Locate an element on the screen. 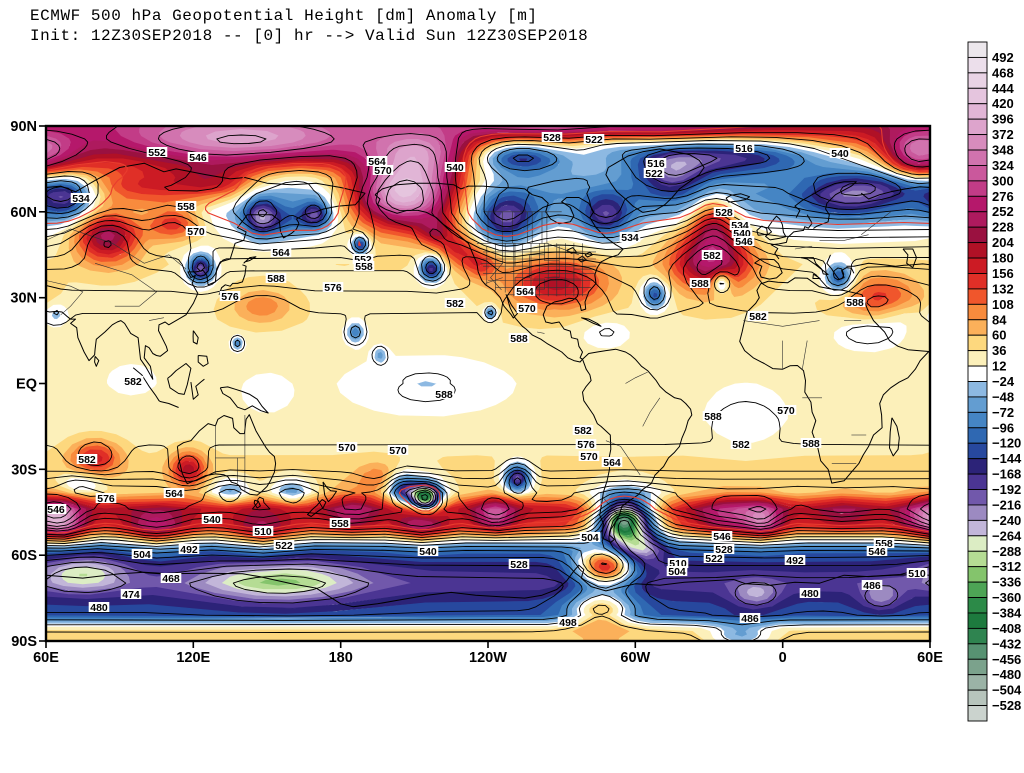 This screenshot has height=773, width=1024. svg-text: 348 is located at coordinates (1003, 150).